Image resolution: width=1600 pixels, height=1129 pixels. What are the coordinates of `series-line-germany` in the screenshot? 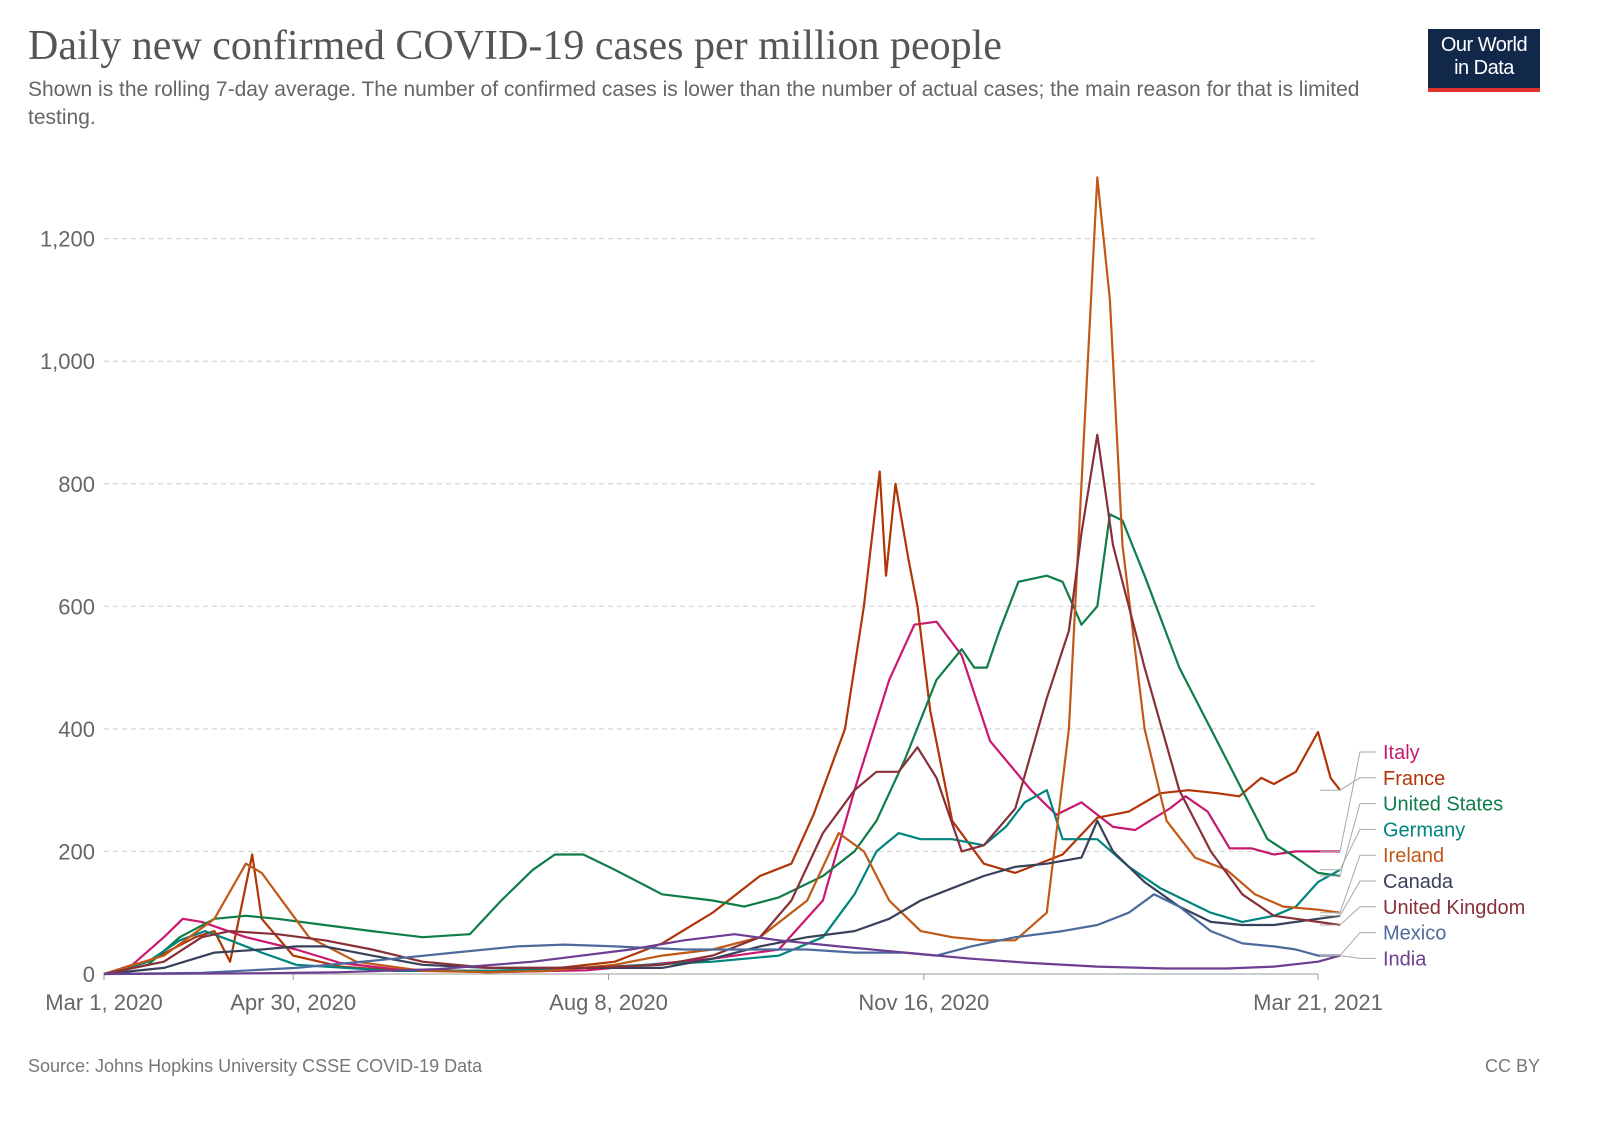 It's located at (722, 882).